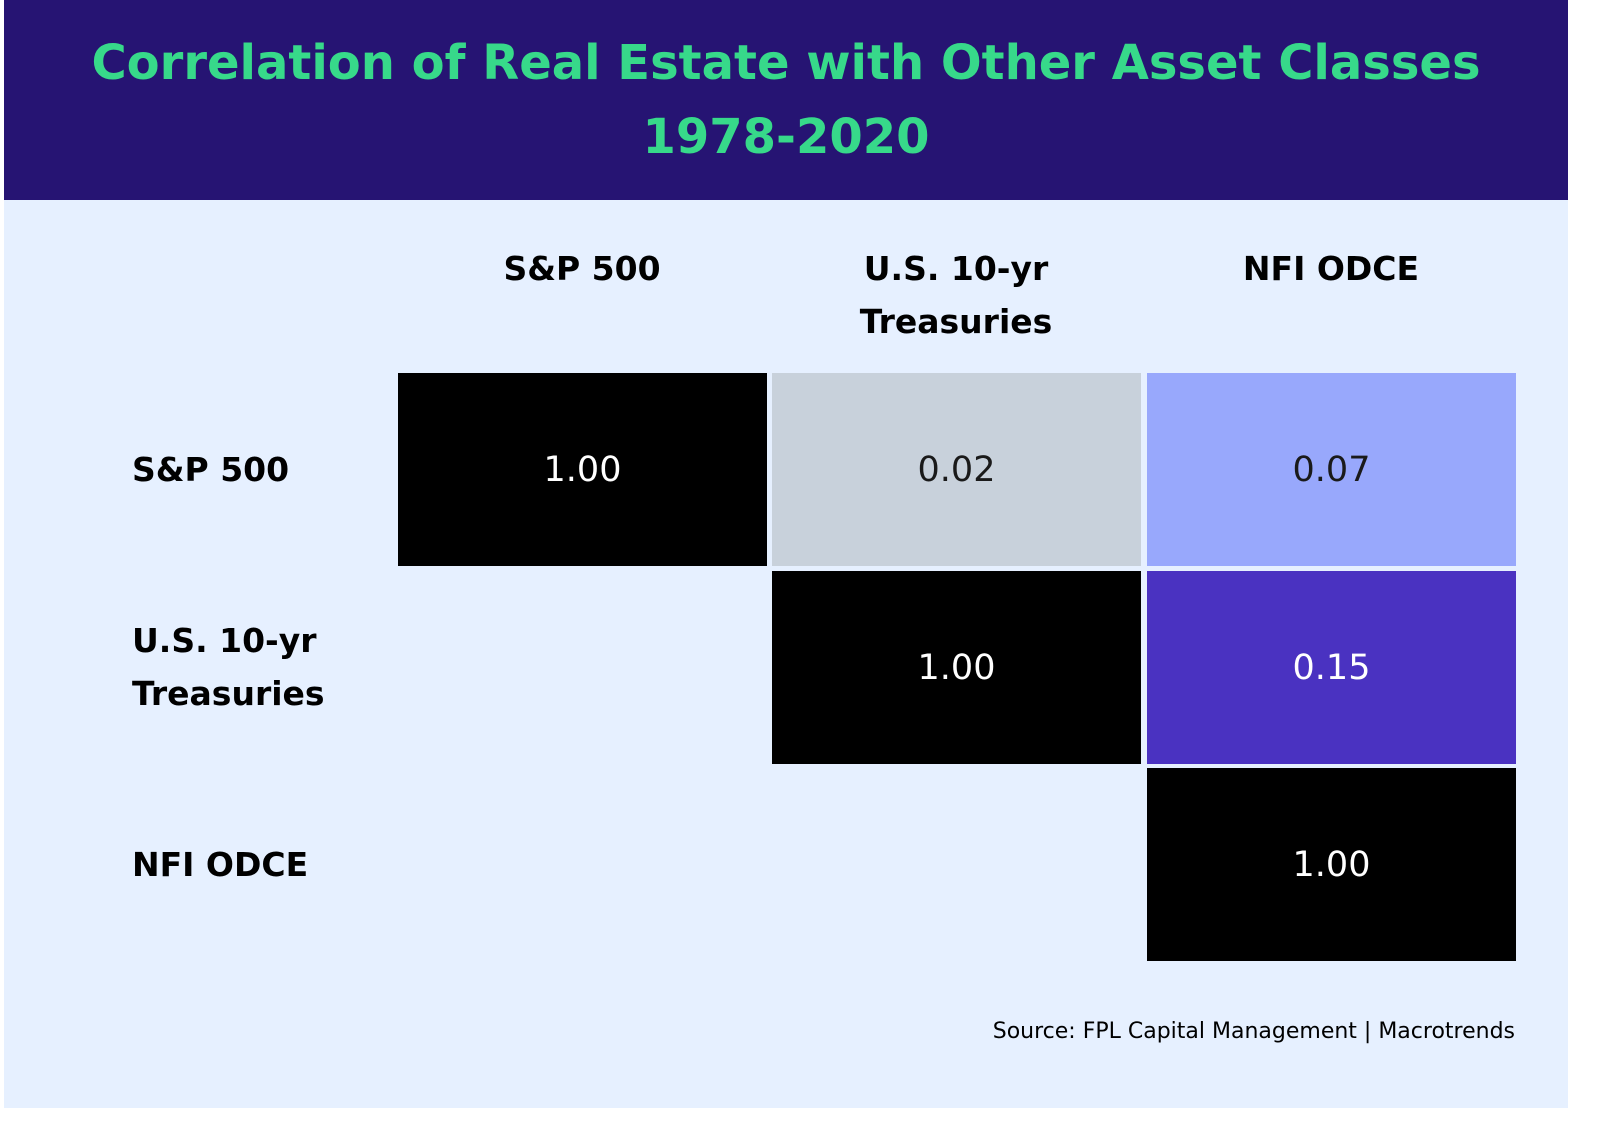 The image size is (1600, 1131). I want to click on row-header-u-s-10-yr: U.S. 10-yr Treasuries, so click(228, 667).